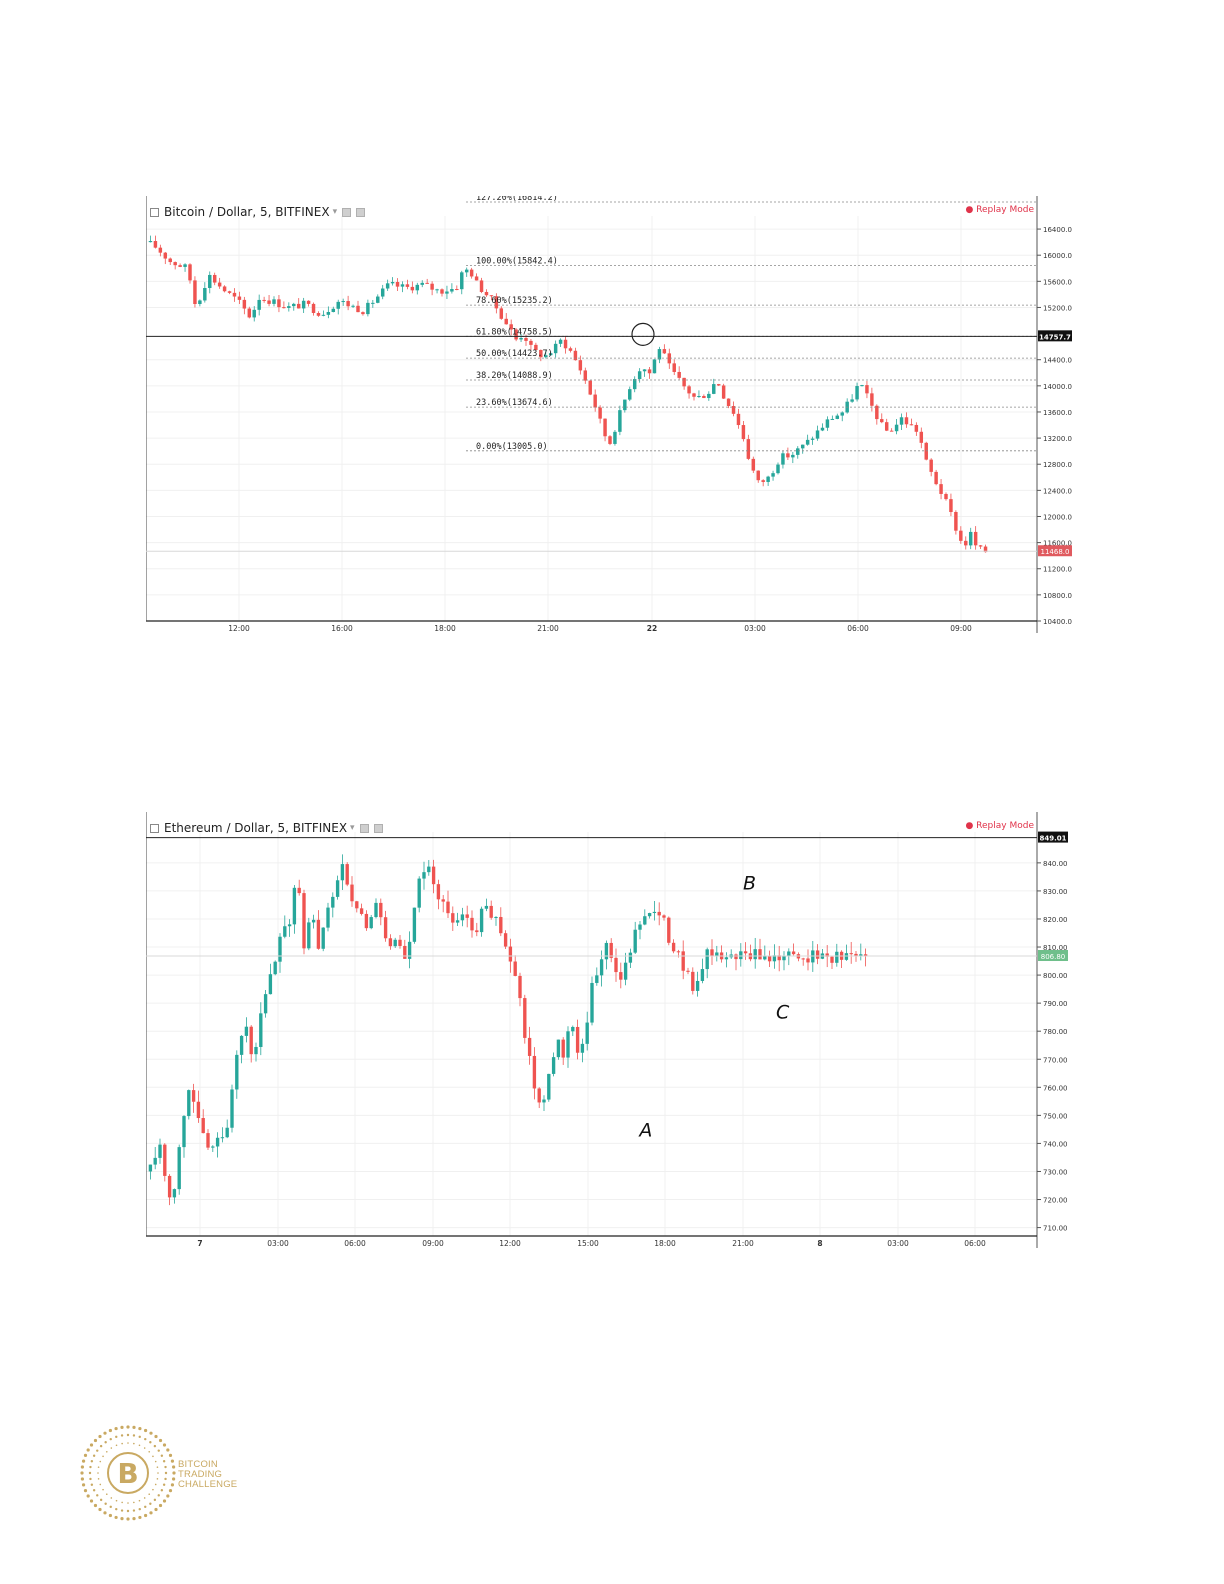  Describe the element at coordinates (127, 1473) in the screenshot. I see `logo-symbol: B` at that location.